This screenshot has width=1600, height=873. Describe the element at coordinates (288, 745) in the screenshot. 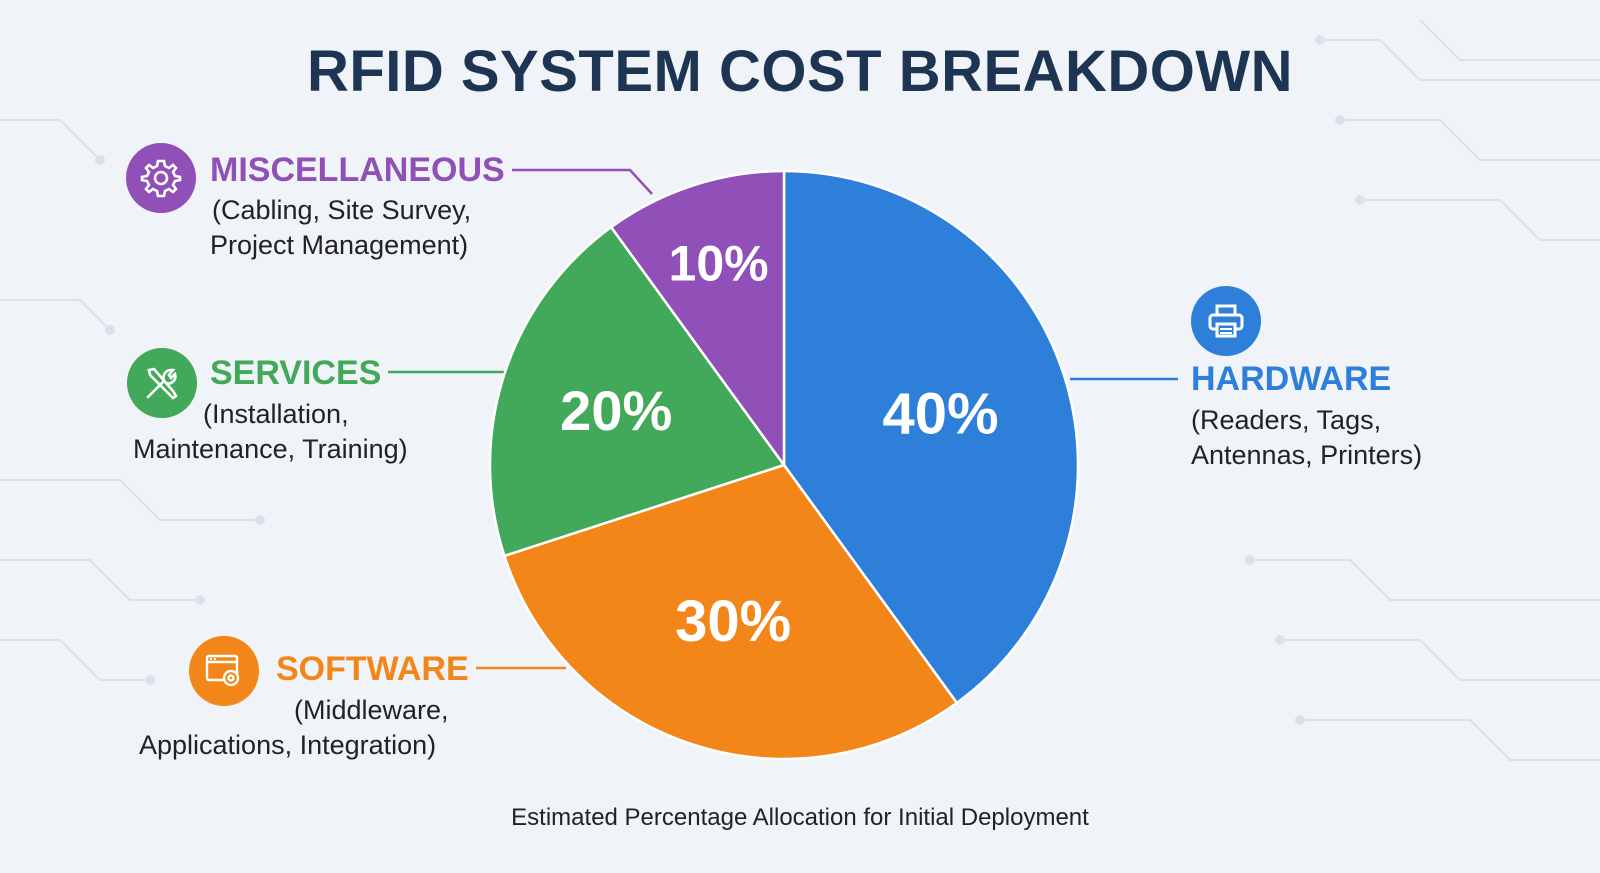

I see `desc-software-line2: Applications, Integration)` at that location.